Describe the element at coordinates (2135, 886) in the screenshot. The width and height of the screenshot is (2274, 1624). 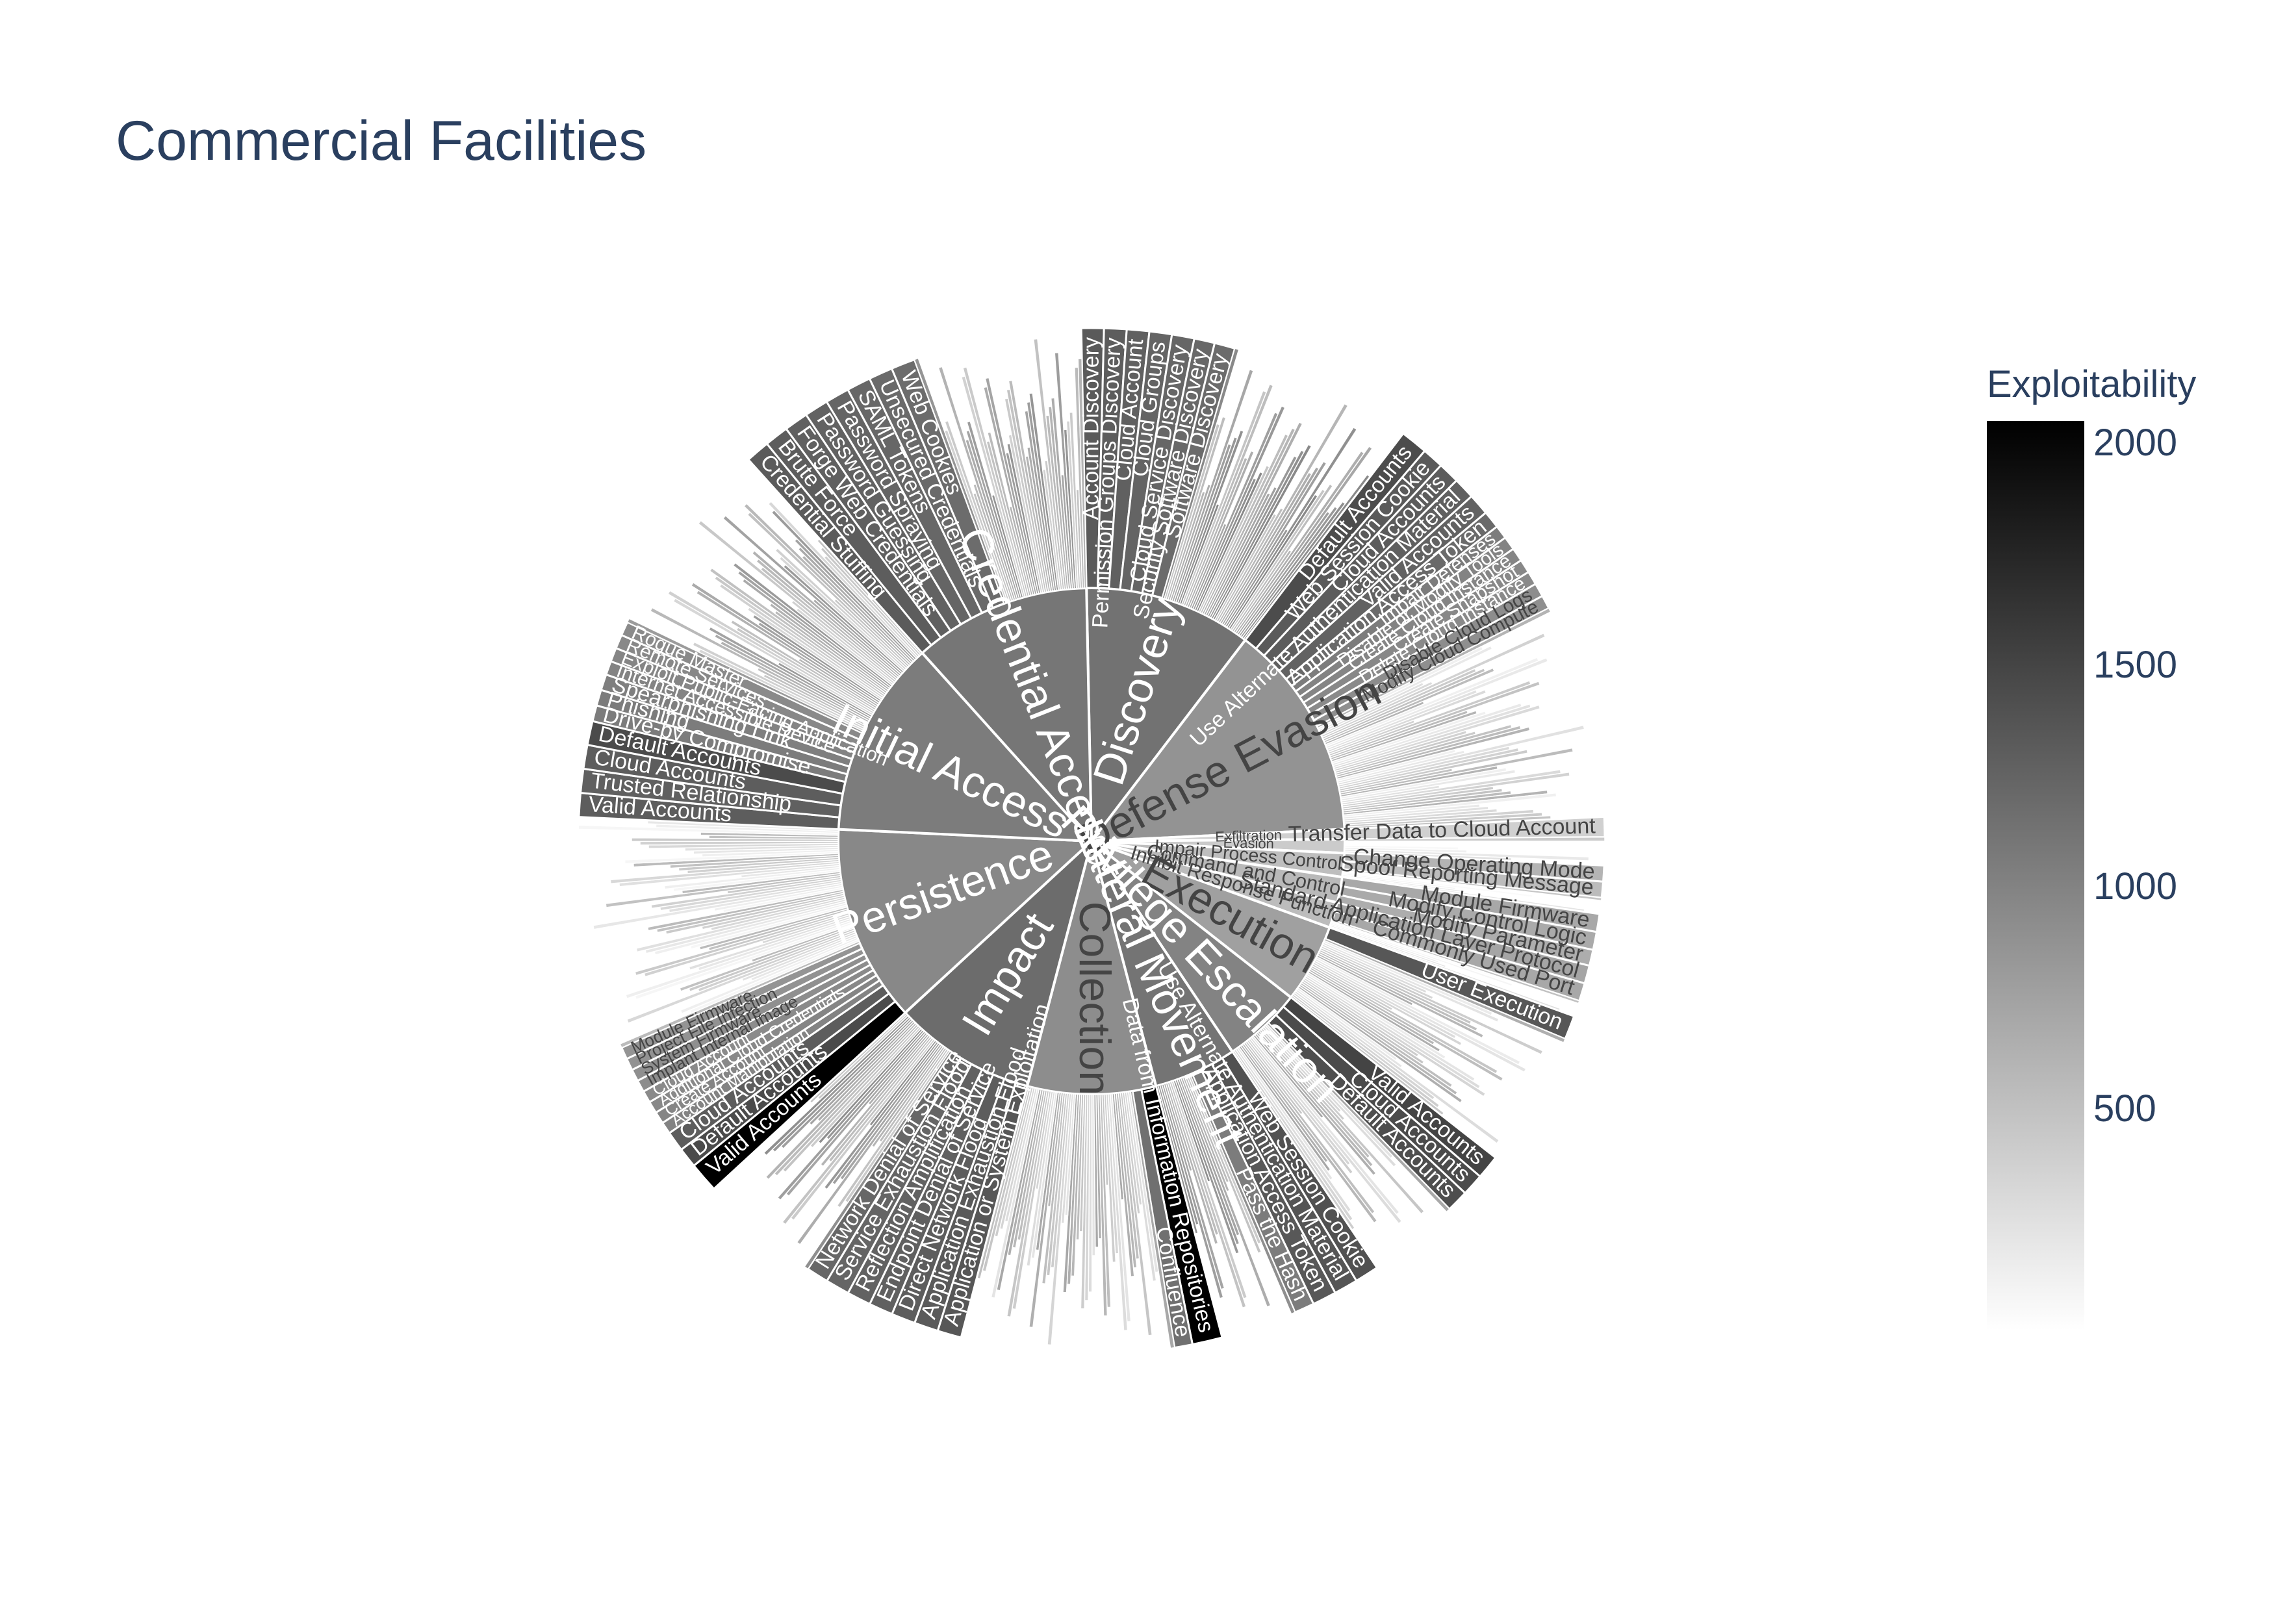
I see `colorbar-tick-label: 1000` at that location.